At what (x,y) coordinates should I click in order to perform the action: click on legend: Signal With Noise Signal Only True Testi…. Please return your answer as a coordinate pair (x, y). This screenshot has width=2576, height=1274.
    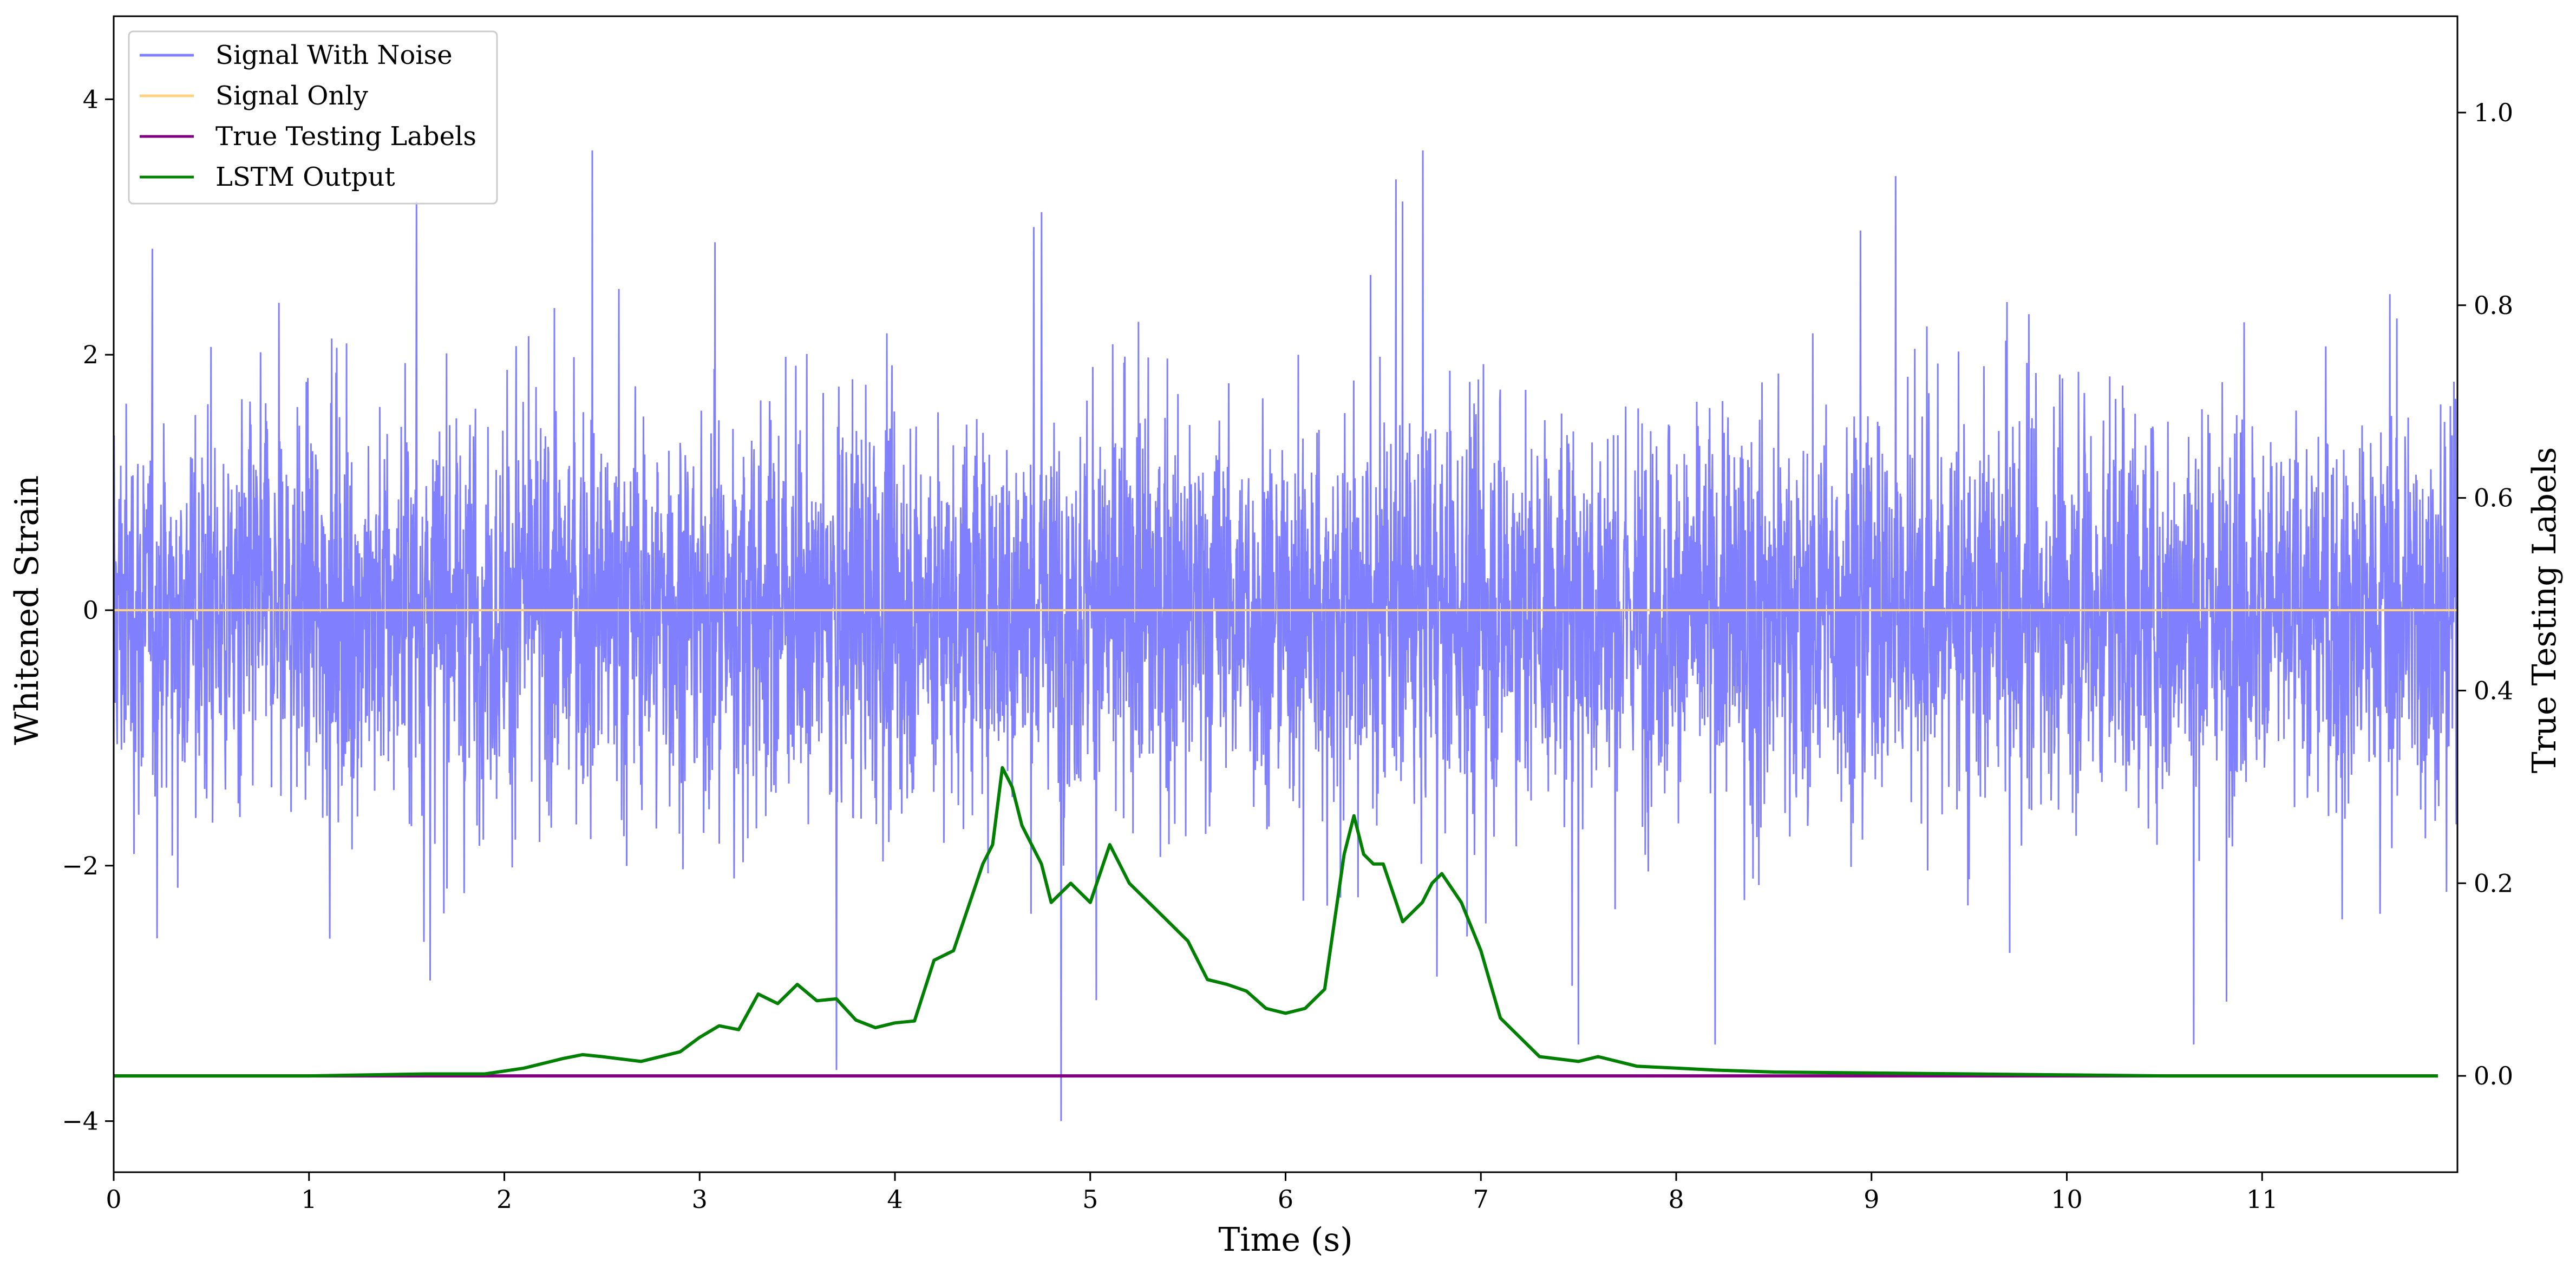
    Looking at the image, I should click on (313, 117).